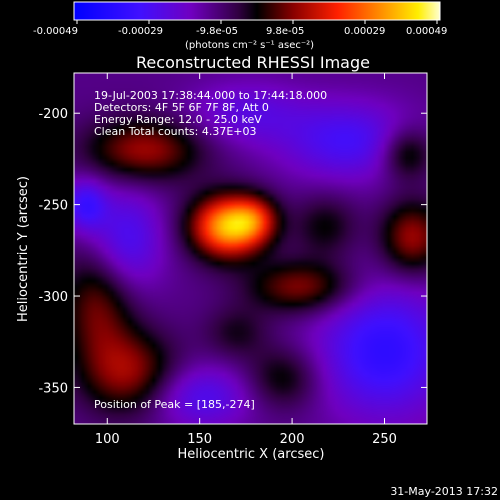 This screenshot has width=500, height=500. I want to click on chart-title: Reconstructed RHESSI Image, so click(253, 62).